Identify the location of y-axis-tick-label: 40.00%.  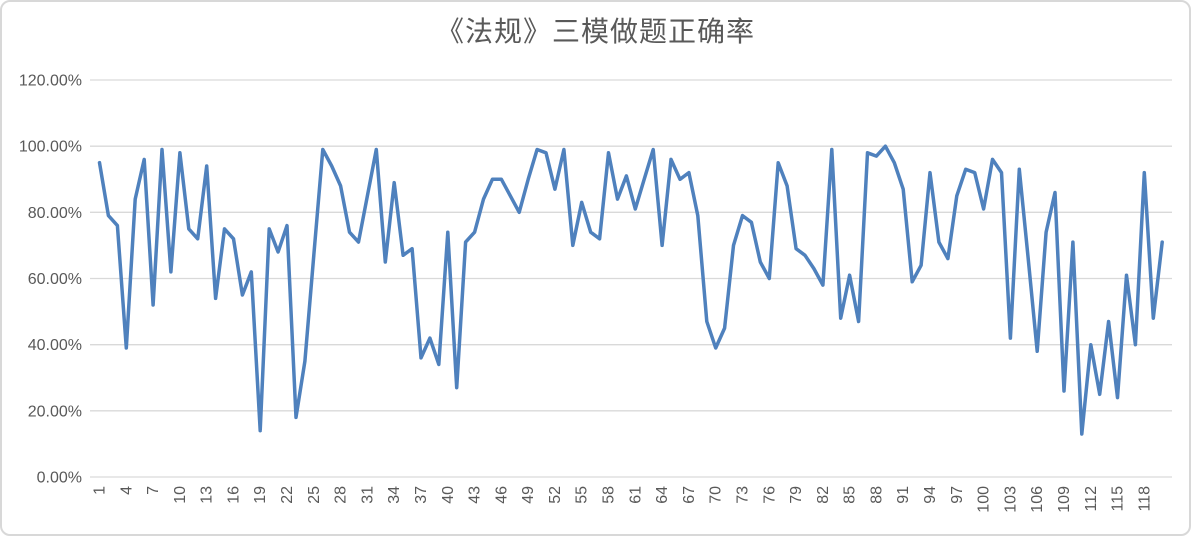
(55, 345).